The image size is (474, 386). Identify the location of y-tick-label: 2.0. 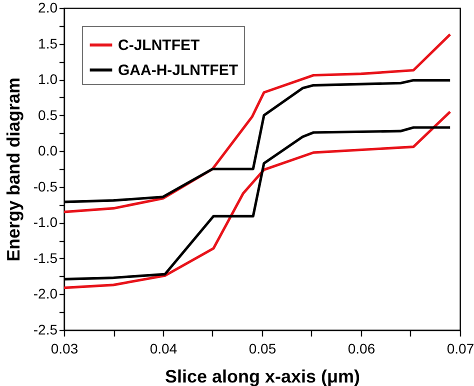
(48, 8).